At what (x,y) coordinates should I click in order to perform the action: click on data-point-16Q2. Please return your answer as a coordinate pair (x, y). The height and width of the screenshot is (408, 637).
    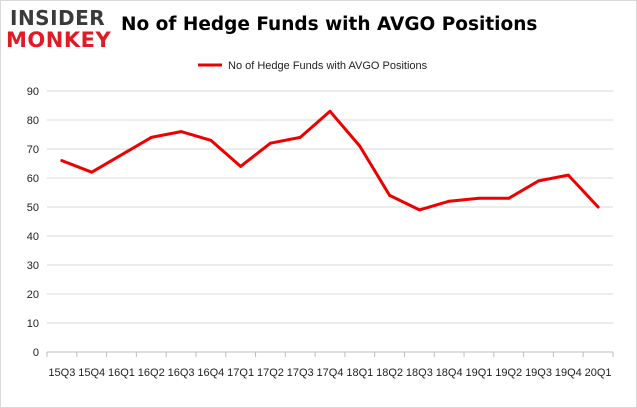
    Looking at the image, I should click on (151, 137).